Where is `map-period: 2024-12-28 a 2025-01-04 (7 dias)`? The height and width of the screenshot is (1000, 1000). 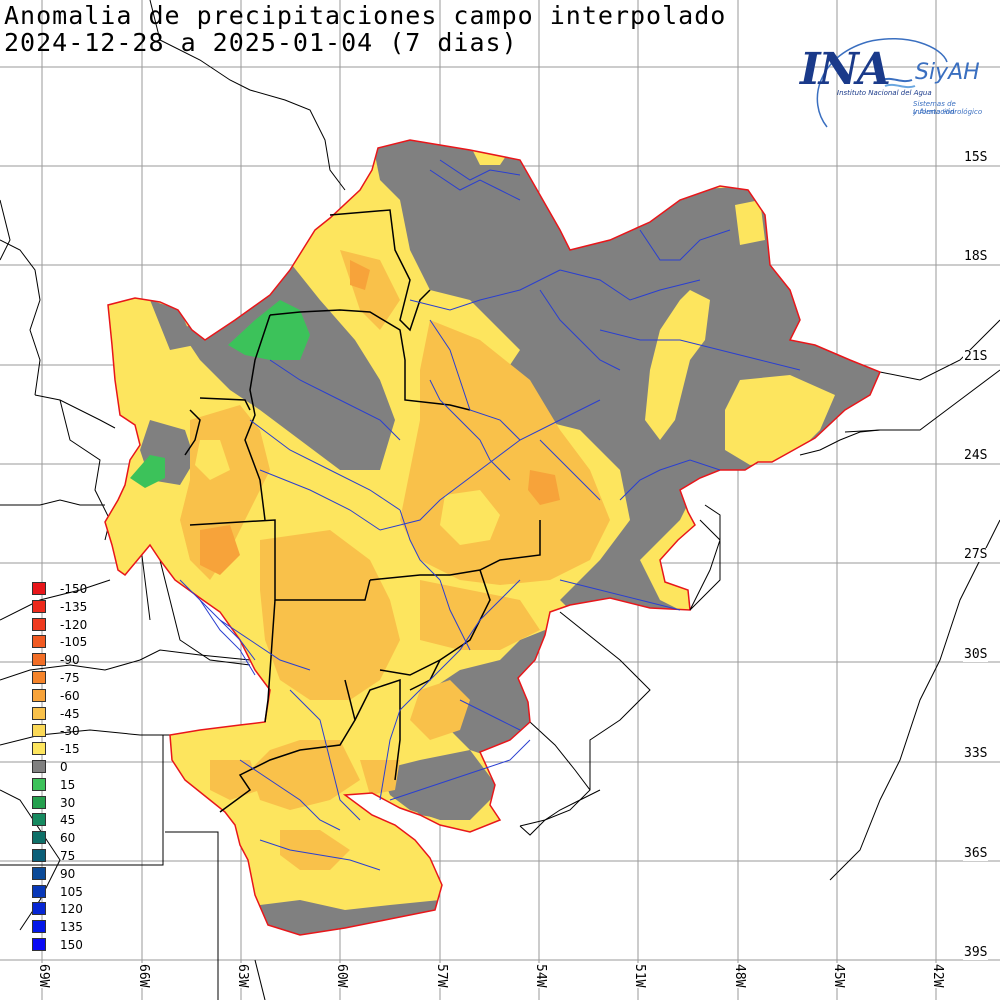
map-period: 2024-12-28 a 2025-01-04 (7 dias) is located at coordinates (261, 42).